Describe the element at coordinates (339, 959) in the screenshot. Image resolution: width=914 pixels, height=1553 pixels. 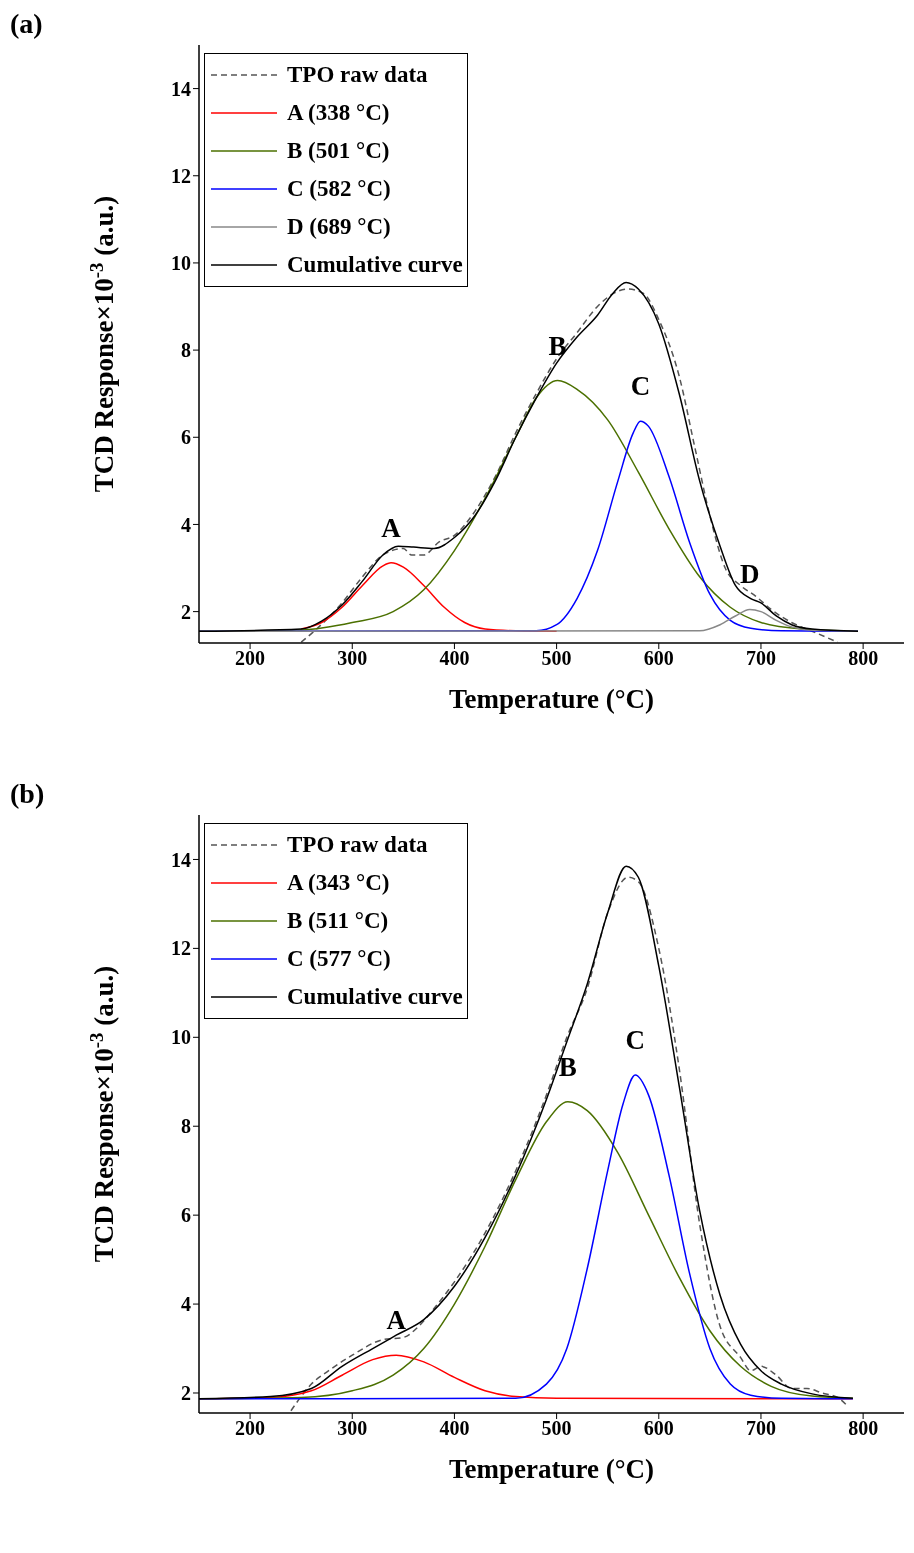
I see `legend-label: C (577 °C)` at that location.